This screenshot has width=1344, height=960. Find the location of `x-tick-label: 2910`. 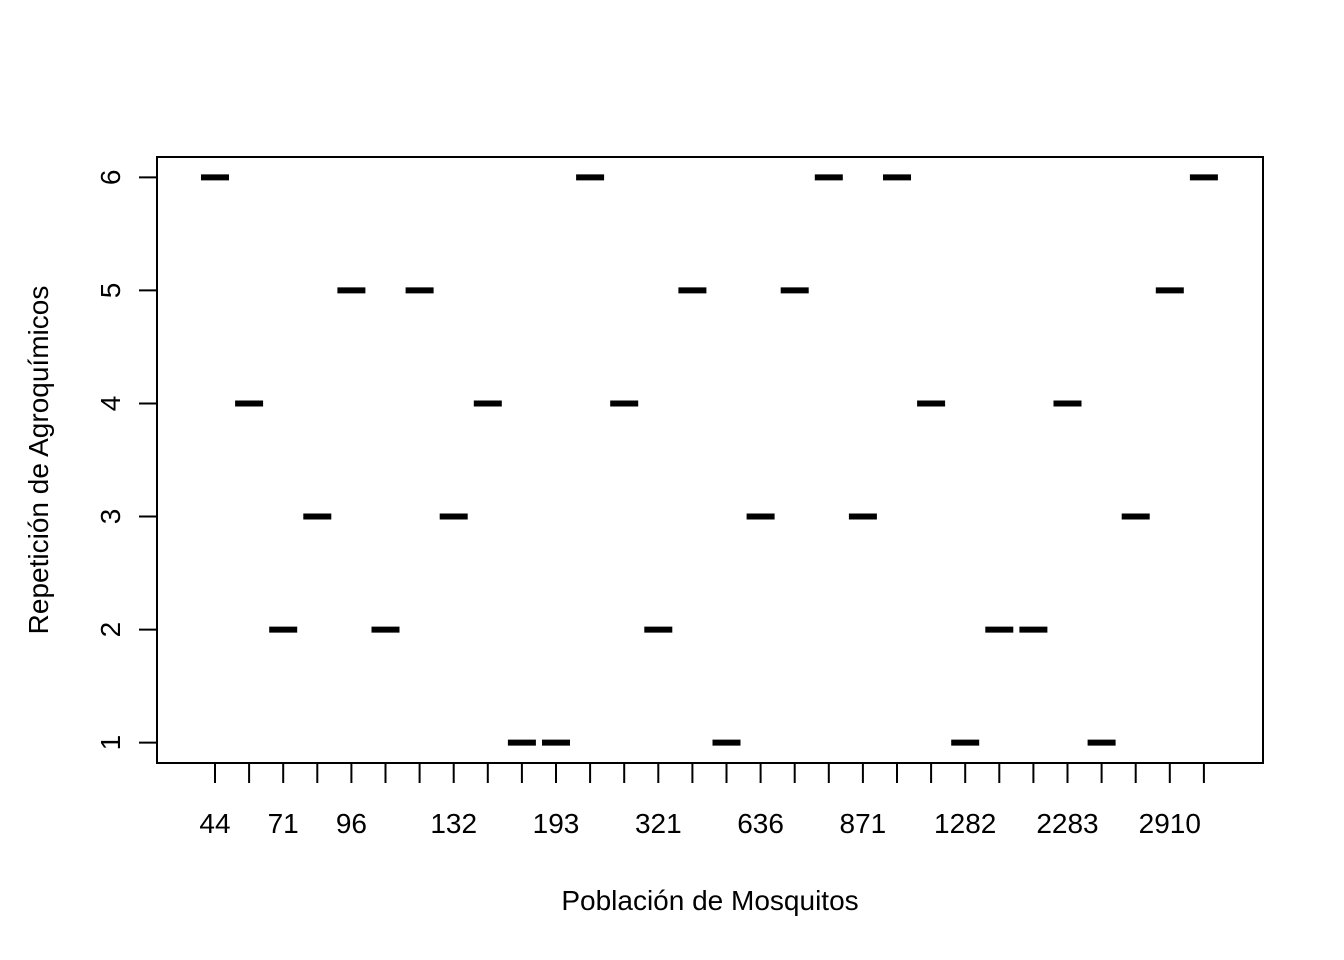

x-tick-label: 2910 is located at coordinates (1170, 823).